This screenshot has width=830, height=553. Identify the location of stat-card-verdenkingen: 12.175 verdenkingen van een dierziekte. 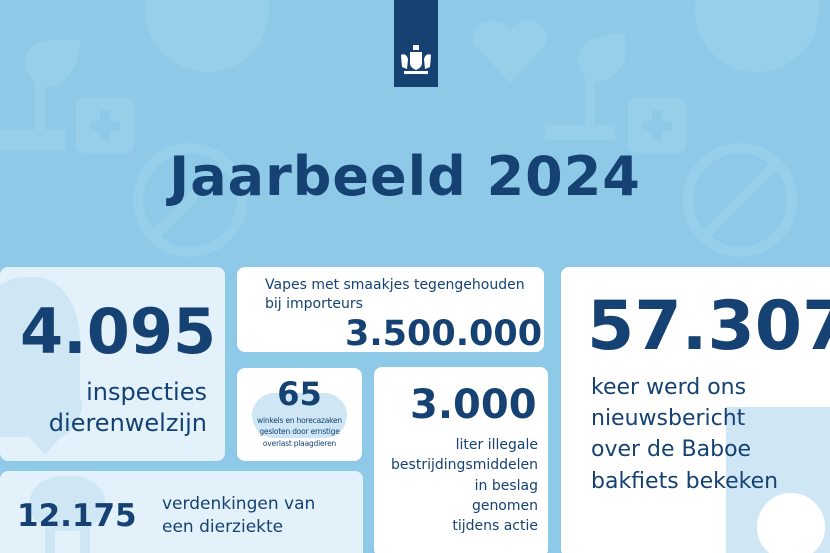
(181, 512).